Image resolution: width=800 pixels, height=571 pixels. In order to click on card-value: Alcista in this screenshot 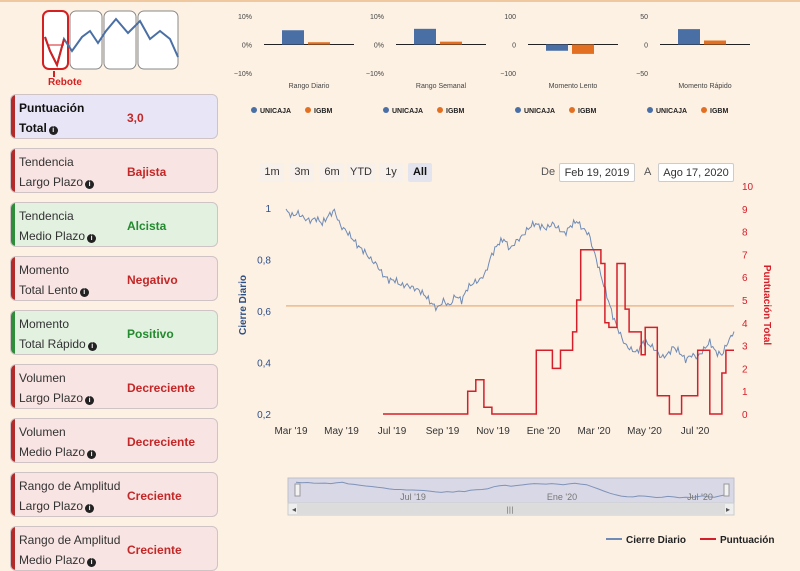, I will do `click(147, 226)`.